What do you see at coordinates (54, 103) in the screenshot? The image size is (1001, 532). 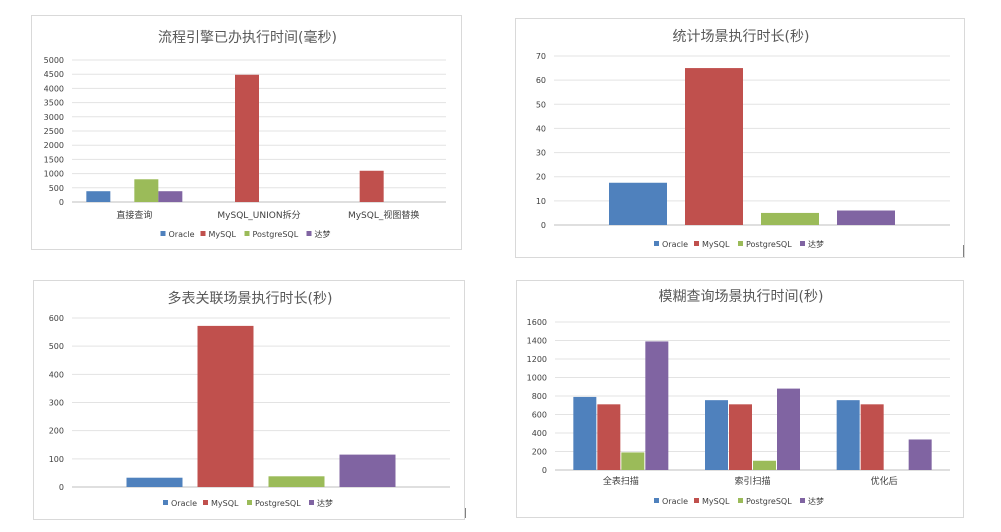 I see `y-tick-label: 3500` at bounding box center [54, 103].